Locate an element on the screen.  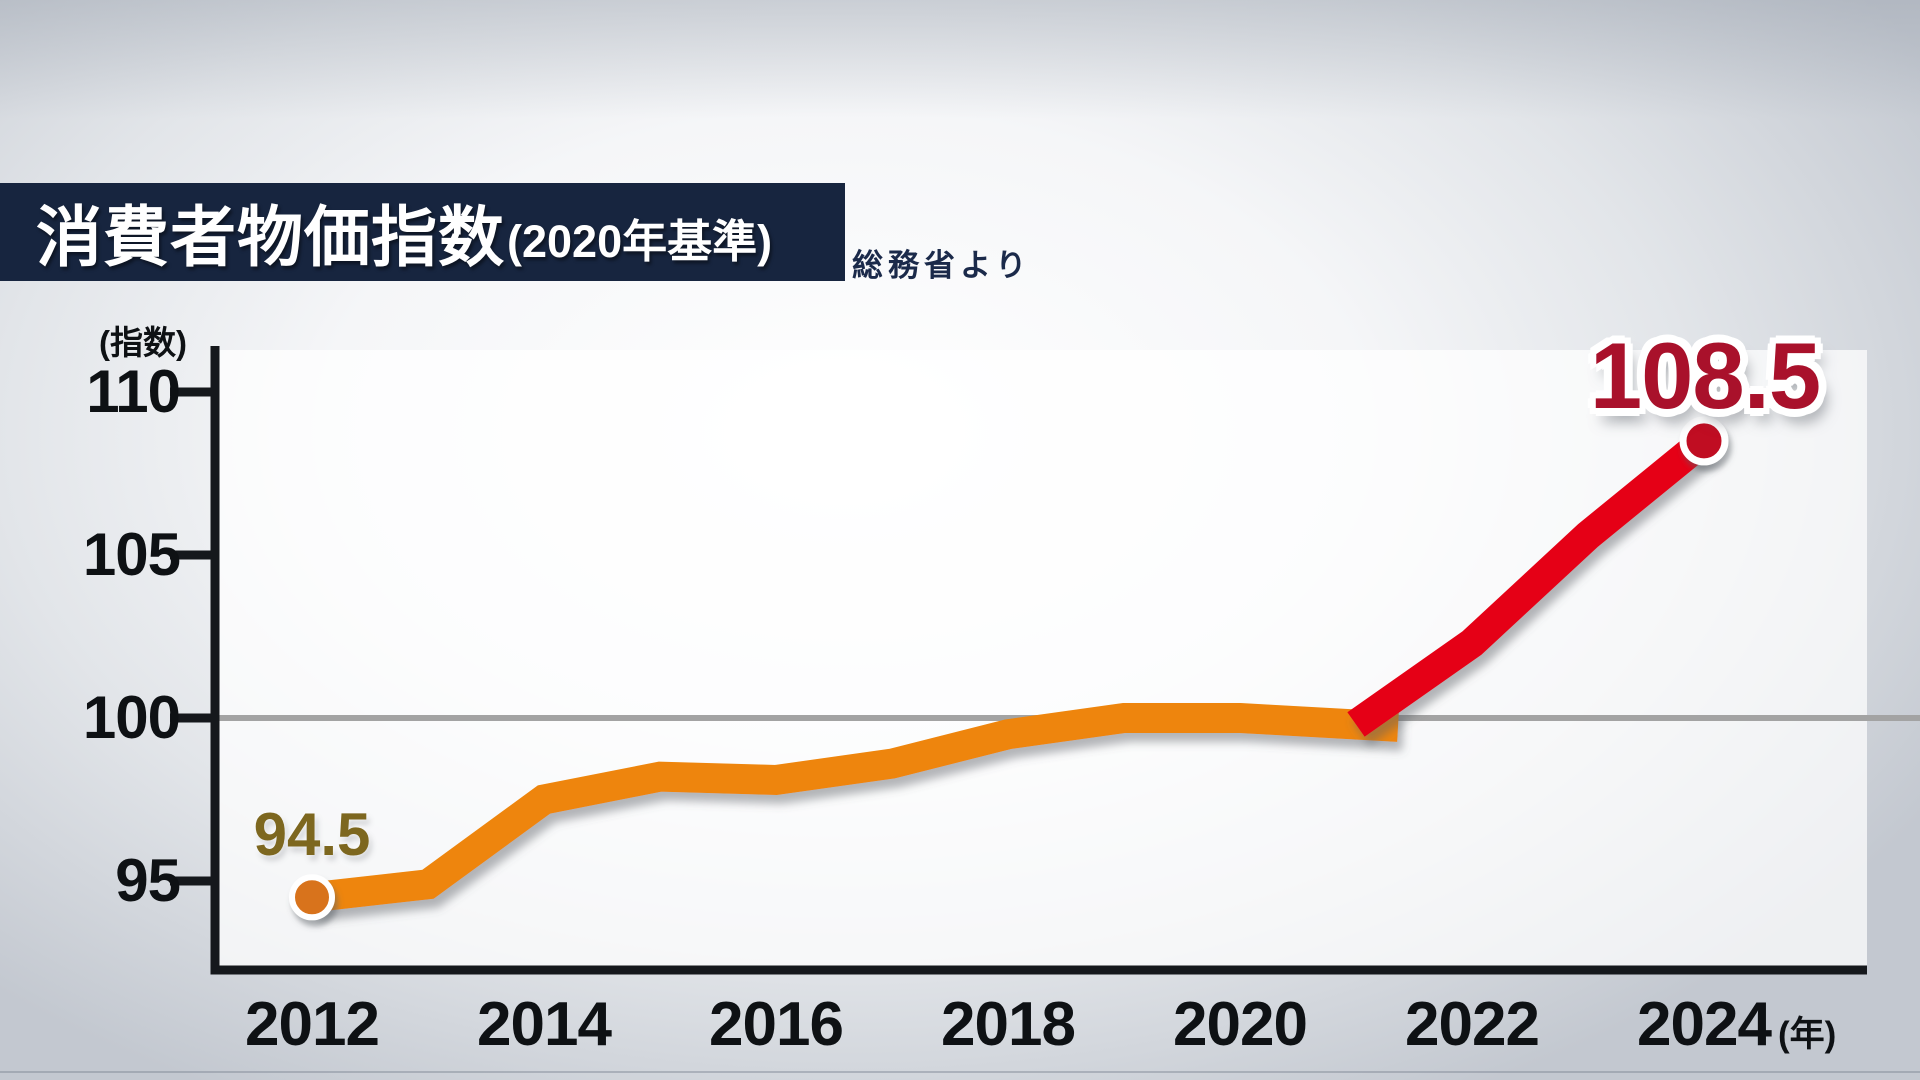
x-tick-label: 2024 is located at coordinates (1704, 1024).